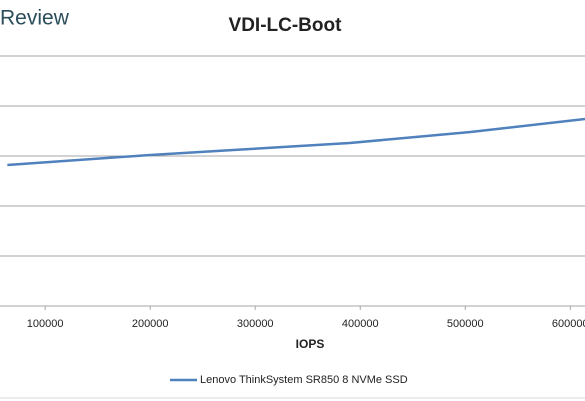 The image size is (585, 401). I want to click on x-tick-label: 500000, so click(465, 324).